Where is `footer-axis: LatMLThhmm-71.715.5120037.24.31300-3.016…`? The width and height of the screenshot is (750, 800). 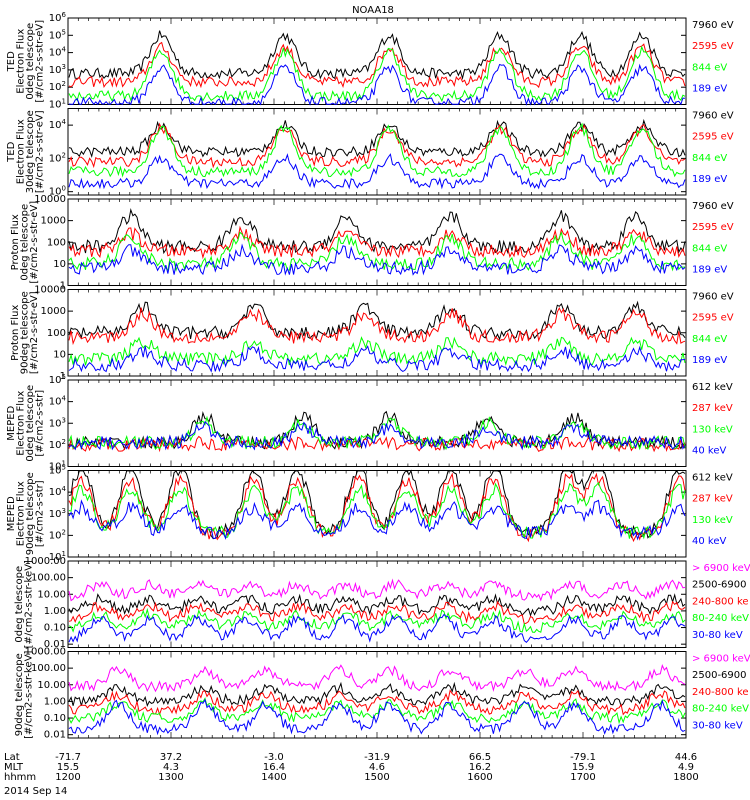
footer-axis: LatMLThhmm-71.715.5120037.24.31300-3.016… is located at coordinates (351, 767).